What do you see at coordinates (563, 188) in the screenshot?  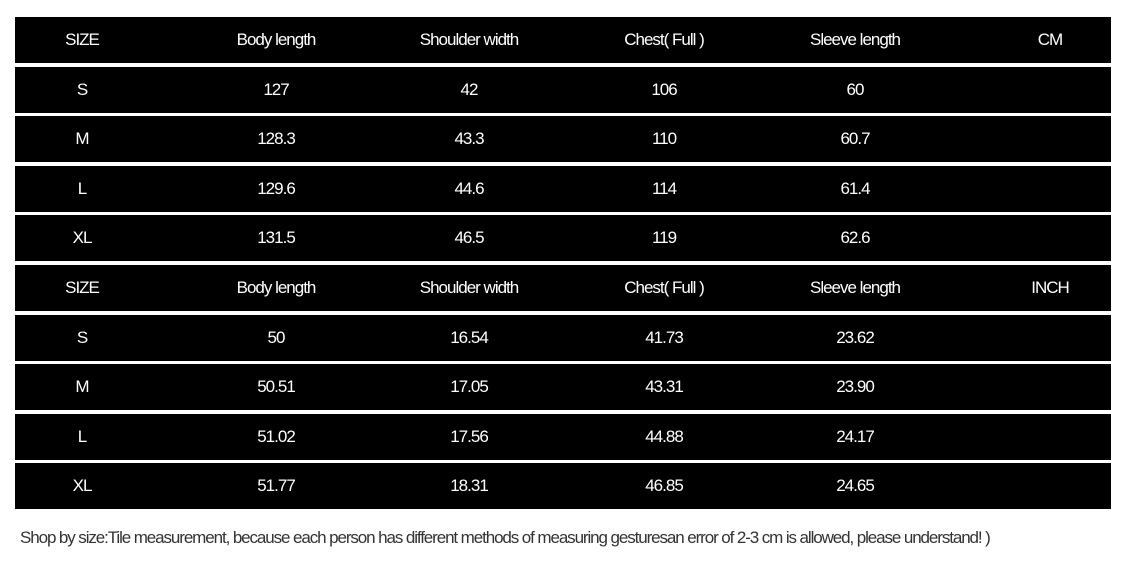 I see `data-row: L 129.6 44.6 114 61.4` at bounding box center [563, 188].